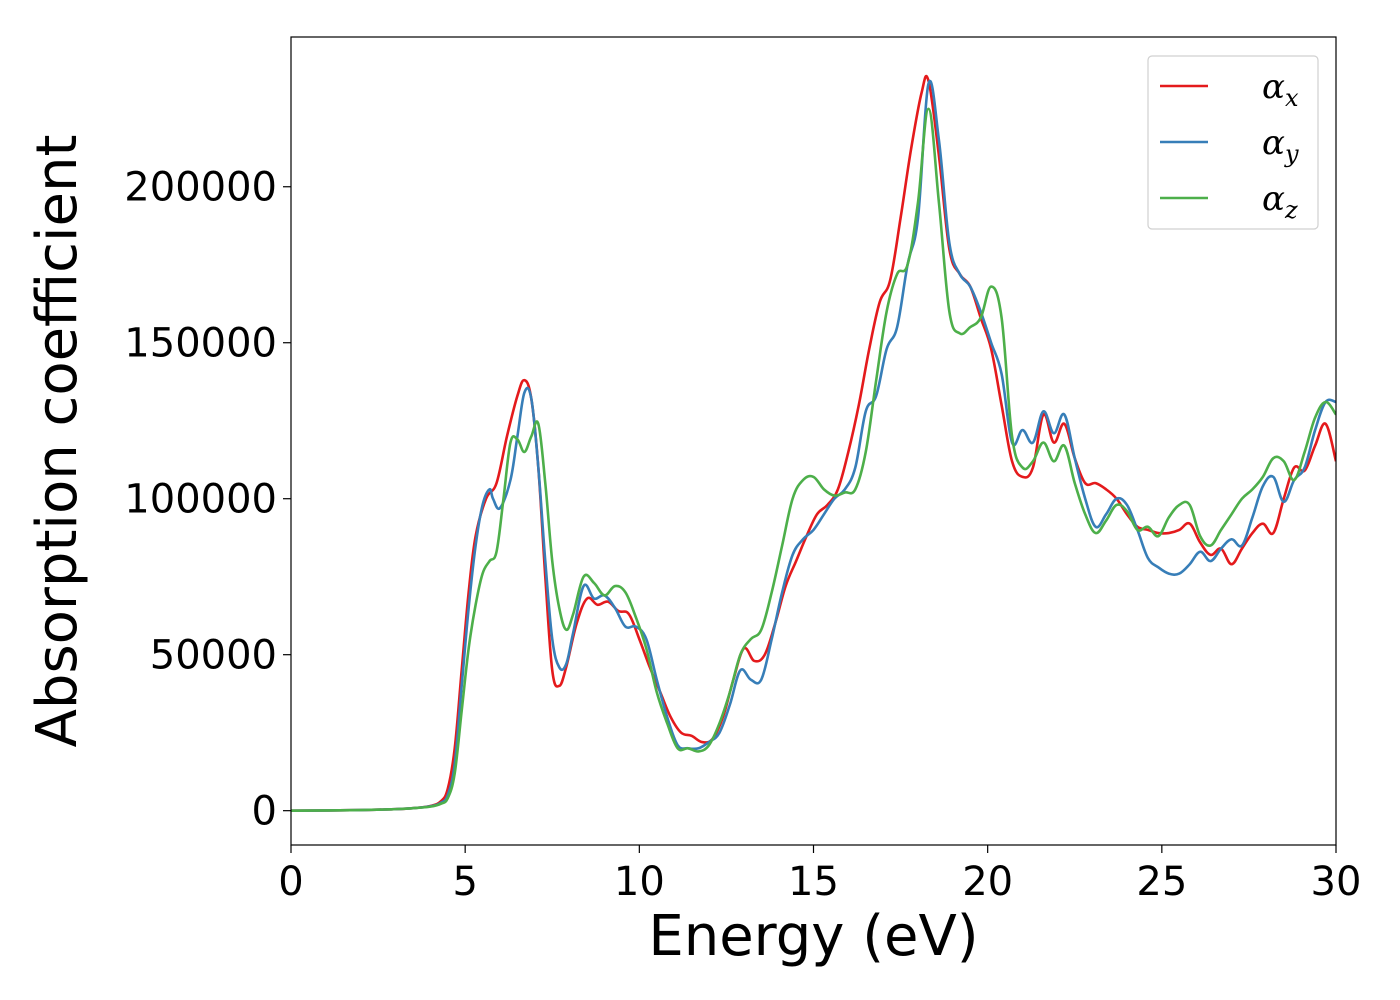 The image size is (1400, 1000). What do you see at coordinates (1336, 882) in the screenshot?
I see `x-tick-label: 30` at bounding box center [1336, 882].